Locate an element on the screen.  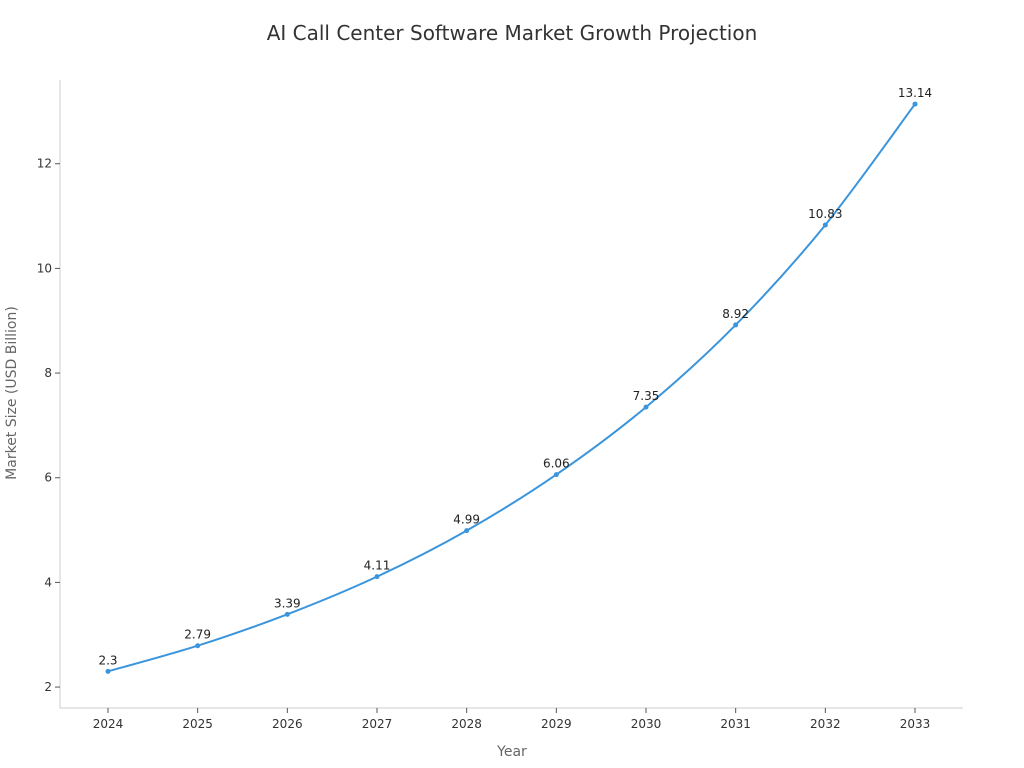
data-label: 4.11 is located at coordinates (377, 566).